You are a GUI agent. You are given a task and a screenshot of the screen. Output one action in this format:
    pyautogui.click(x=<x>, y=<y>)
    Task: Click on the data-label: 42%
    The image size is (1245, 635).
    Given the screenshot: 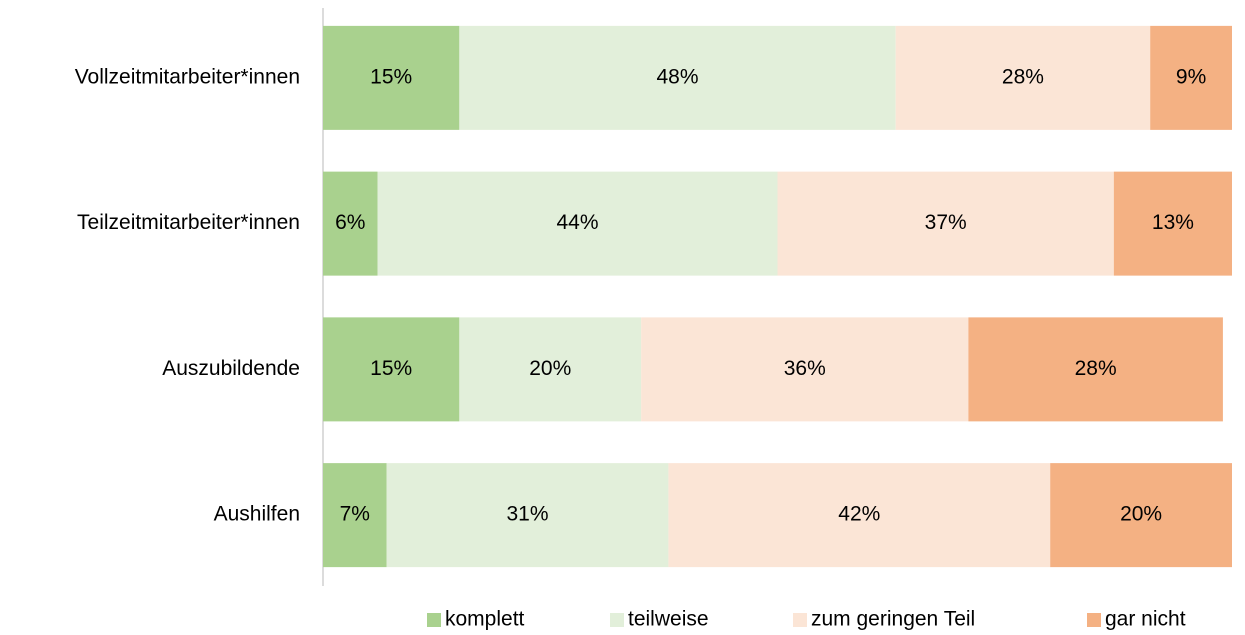 What is the action you would take?
    pyautogui.click(x=859, y=514)
    